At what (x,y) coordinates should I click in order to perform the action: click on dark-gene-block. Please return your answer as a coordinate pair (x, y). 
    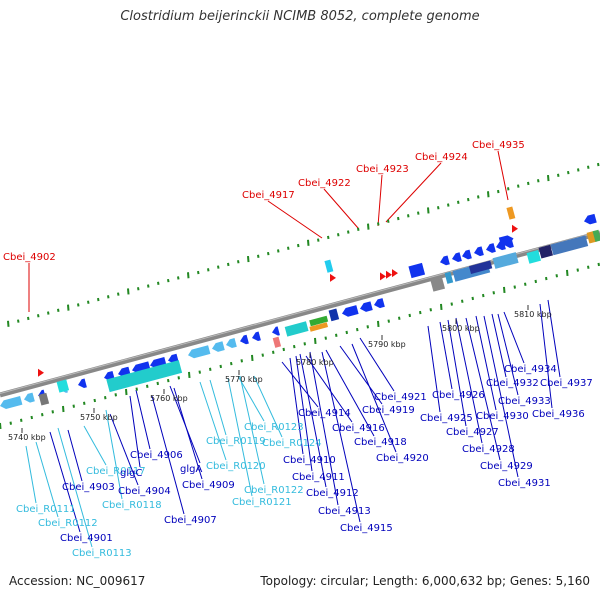
    Looking at the image, I should click on (334, 315).